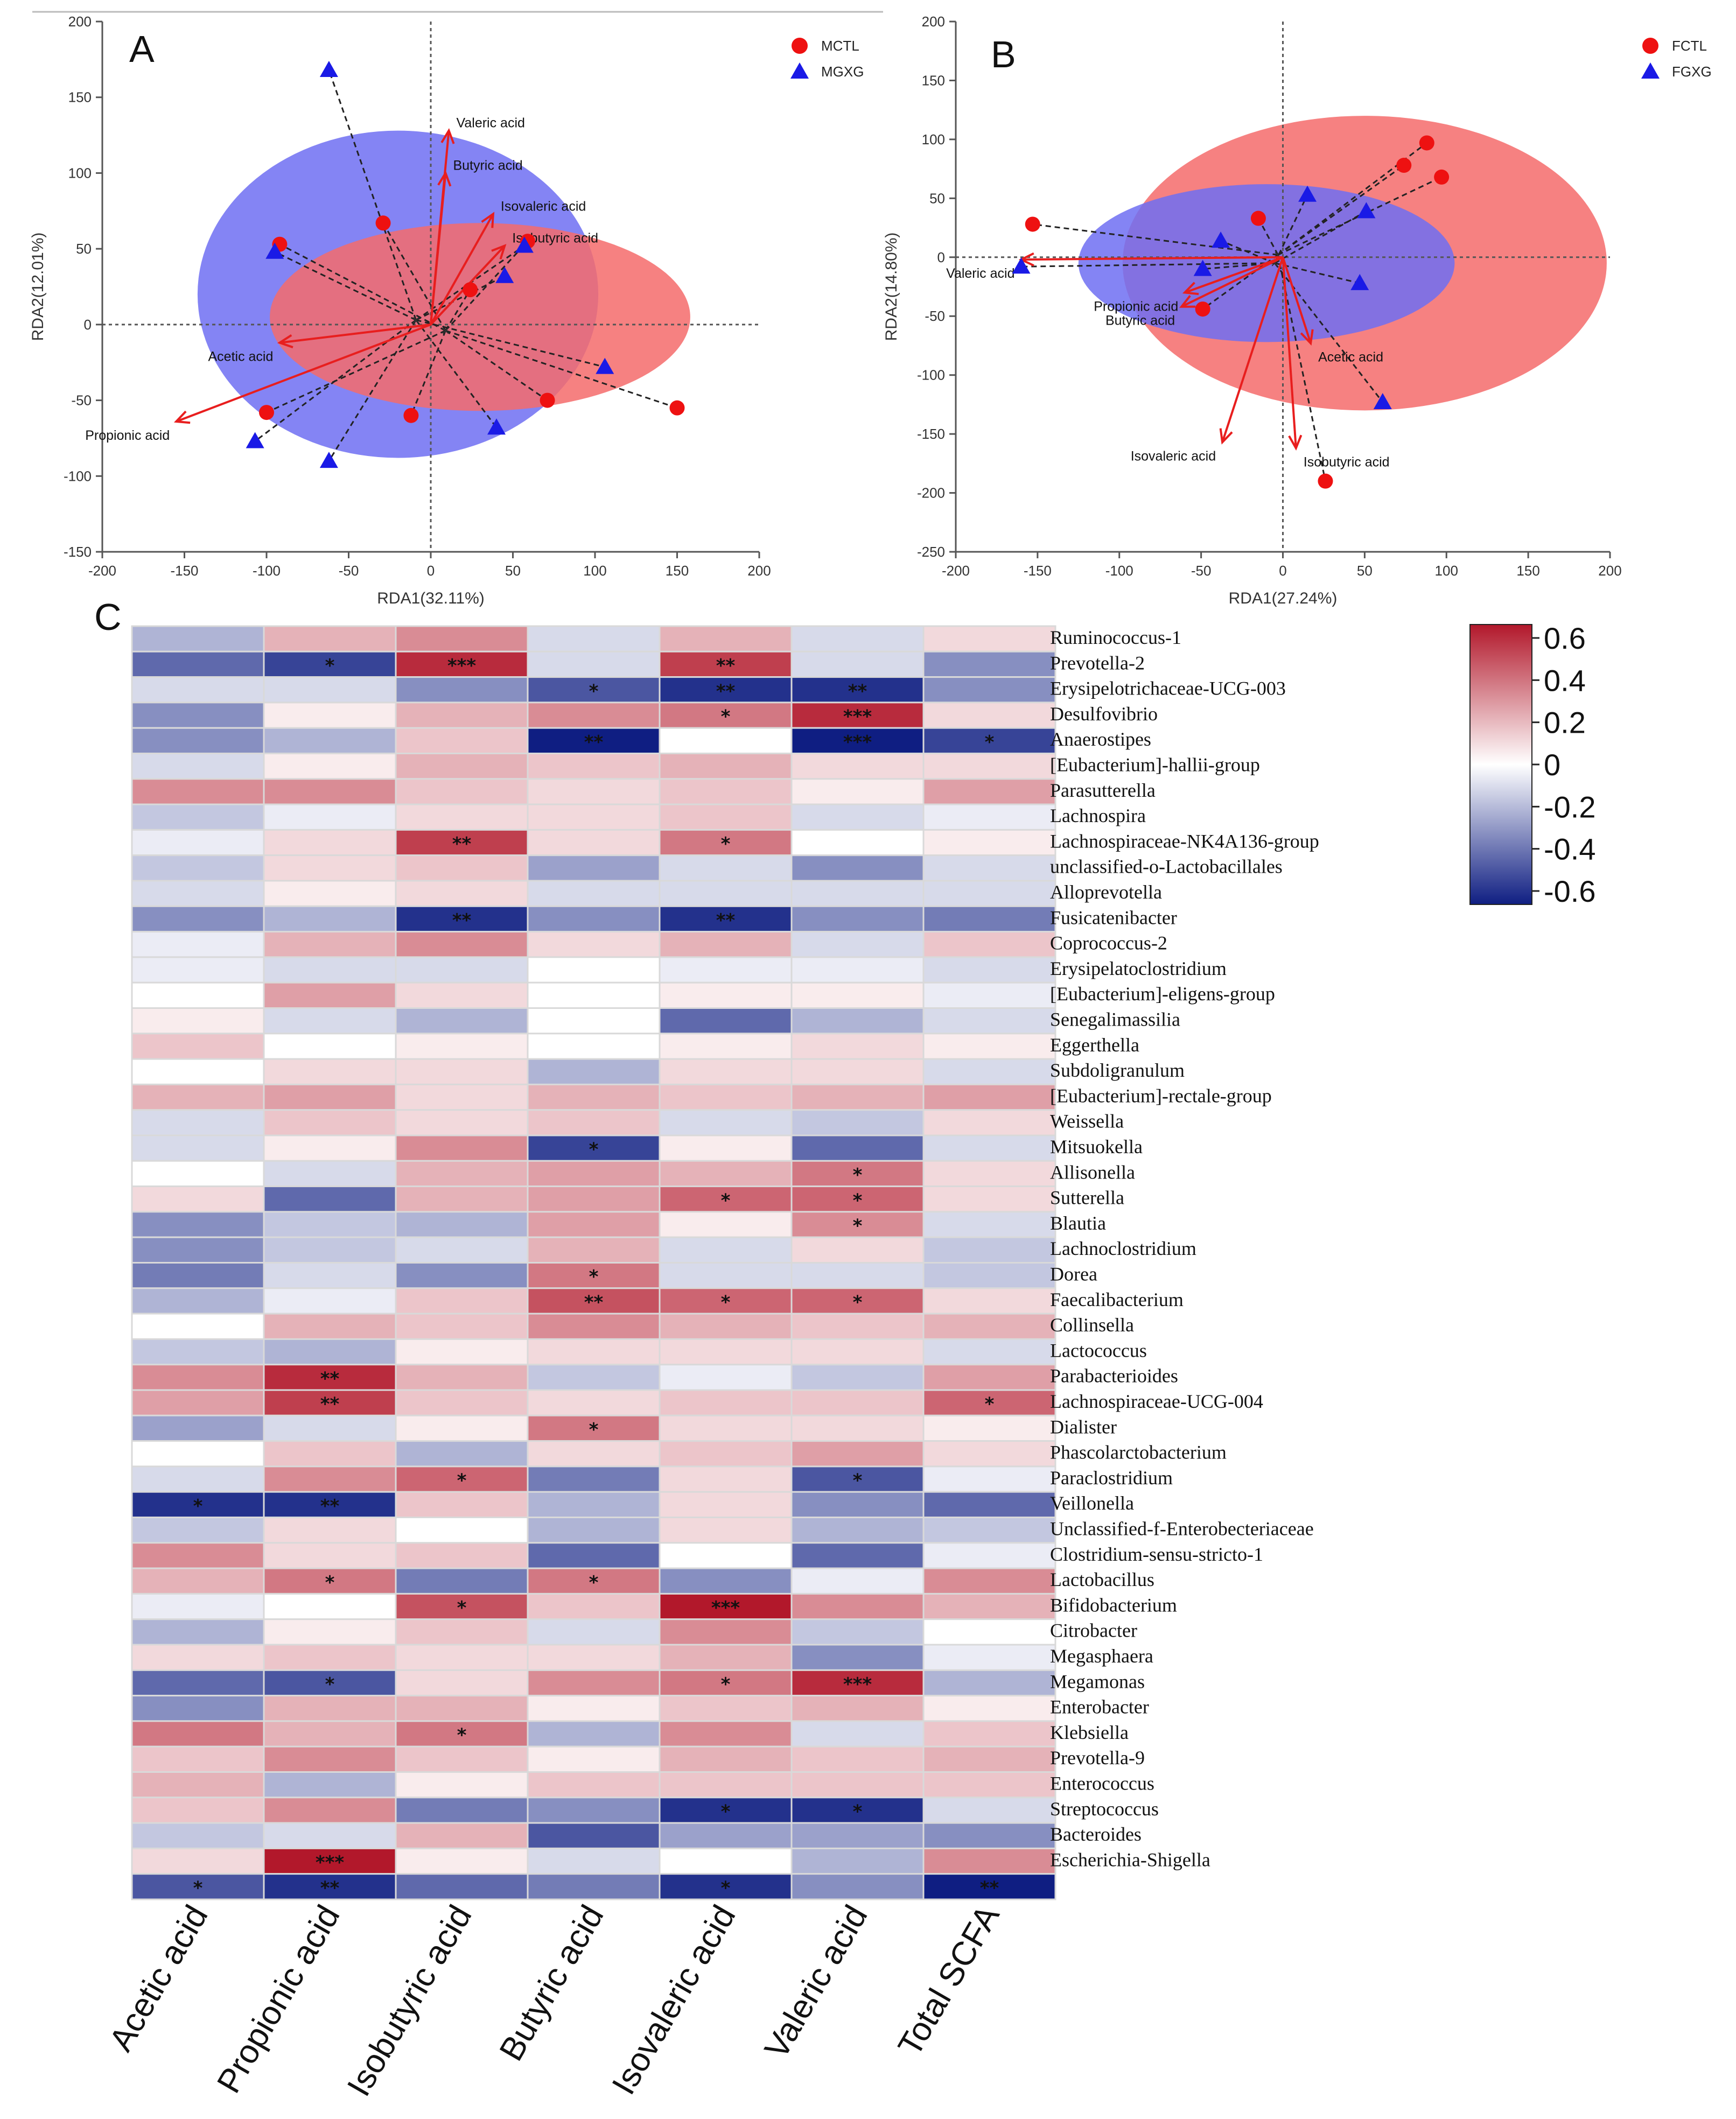  I want to click on panel-b-arrow-label: Propionic acid, so click(1136, 306).